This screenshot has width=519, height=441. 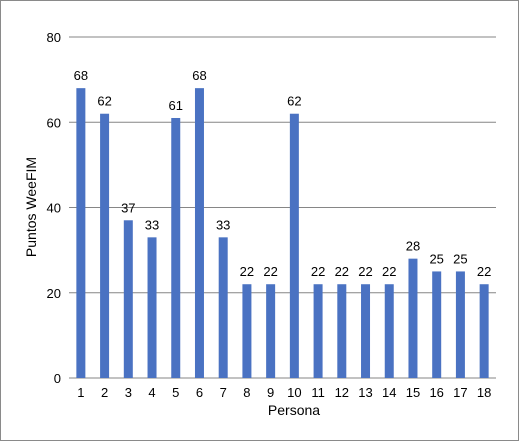 I want to click on y-tick-labels: 0 20 40 60 80, so click(x=54, y=208).